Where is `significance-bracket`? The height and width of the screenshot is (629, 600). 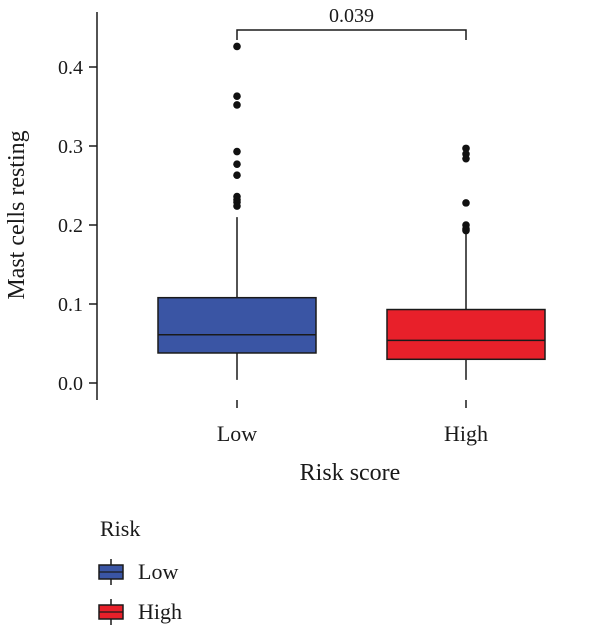 significance-bracket is located at coordinates (351, 34).